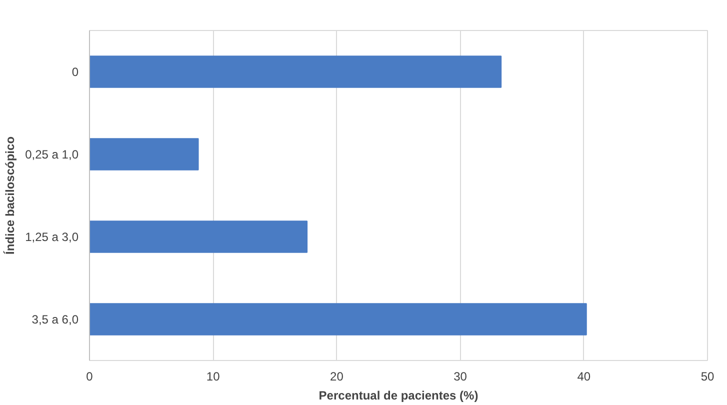 The width and height of the screenshot is (727, 405). I want to click on x-tick-label: 50, so click(707, 377).